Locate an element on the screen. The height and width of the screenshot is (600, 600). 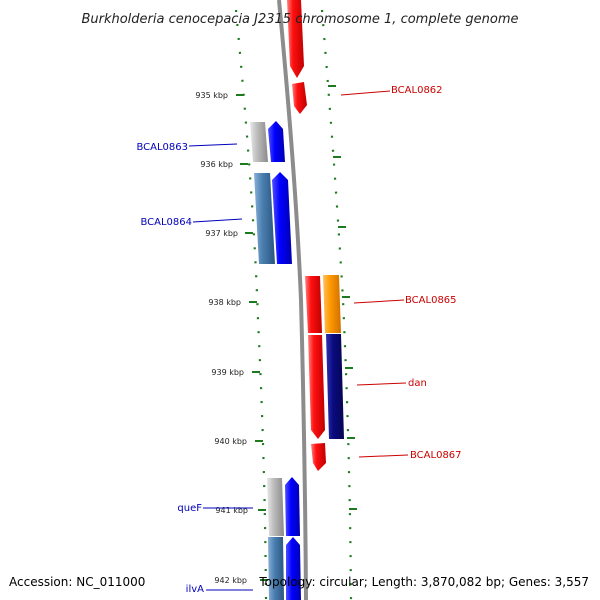
gene-arrow is located at coordinates (295, 39).